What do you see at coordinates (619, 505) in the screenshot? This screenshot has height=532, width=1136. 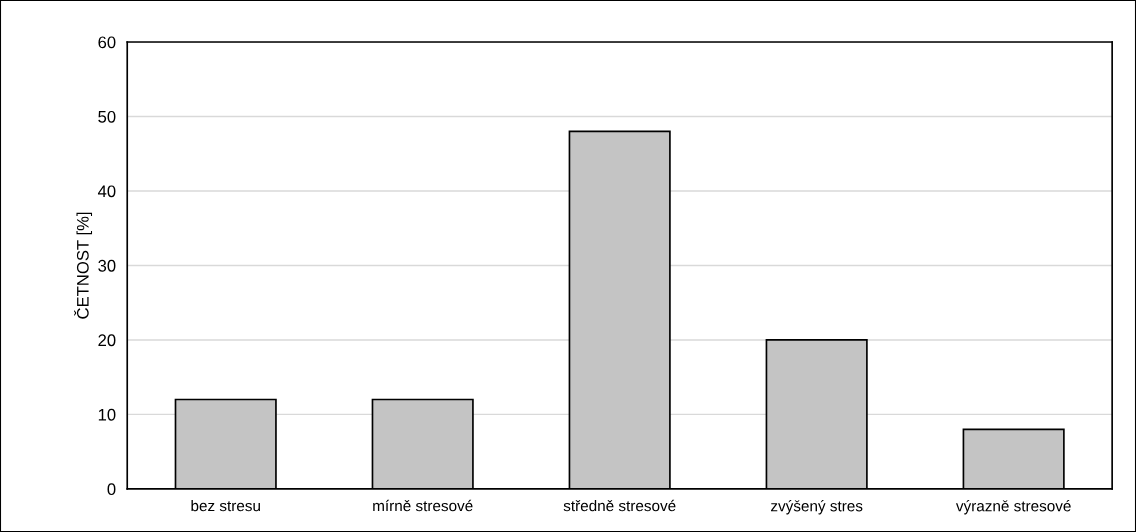 I see `x-tick-label: středně stresové` at bounding box center [619, 505].